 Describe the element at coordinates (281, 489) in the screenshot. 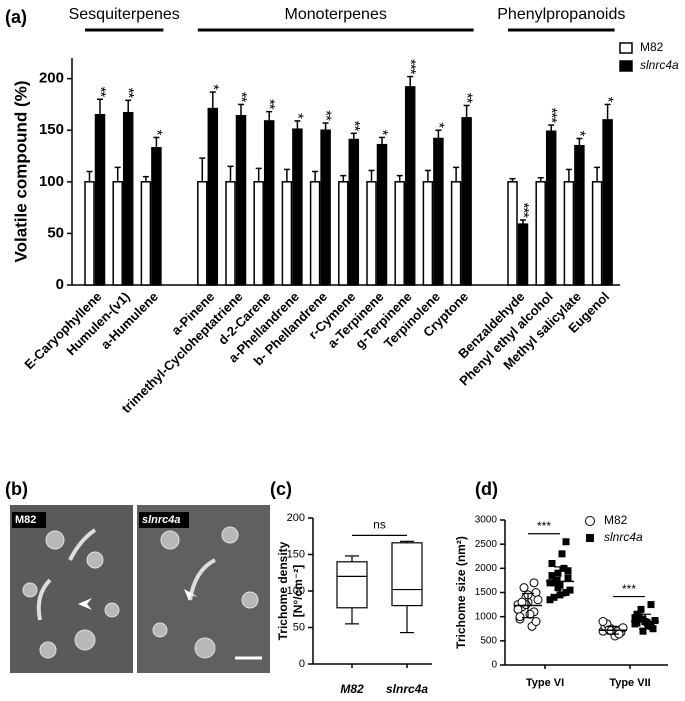

I see `panel-label: (c)` at that location.